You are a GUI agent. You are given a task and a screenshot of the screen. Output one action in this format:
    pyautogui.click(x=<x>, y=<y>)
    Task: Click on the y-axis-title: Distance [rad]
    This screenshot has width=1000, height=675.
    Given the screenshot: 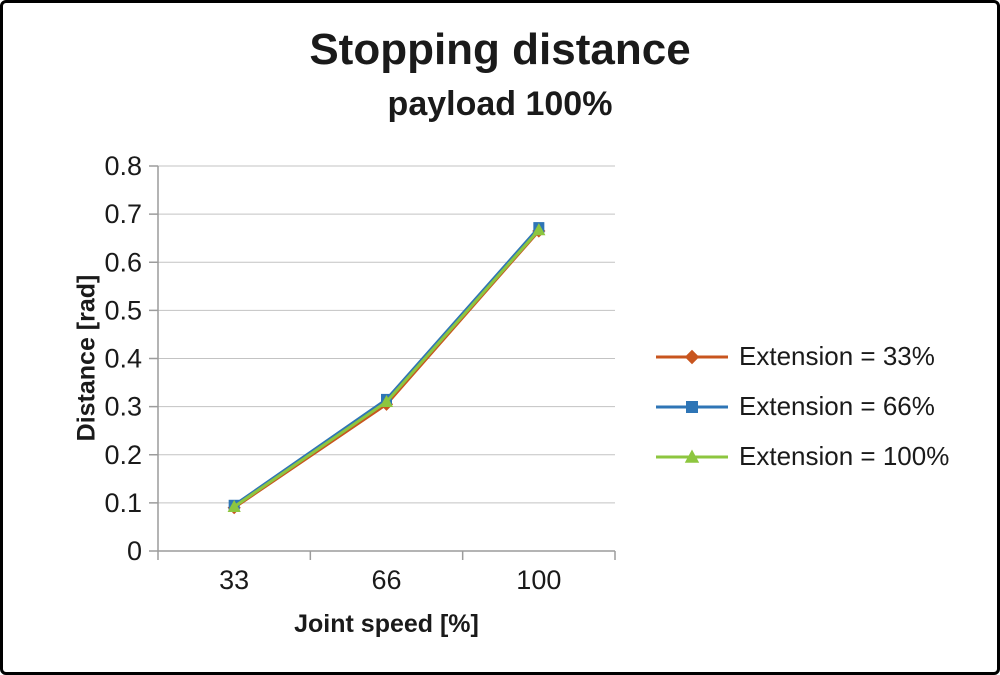 What is the action you would take?
    pyautogui.click(x=86, y=358)
    